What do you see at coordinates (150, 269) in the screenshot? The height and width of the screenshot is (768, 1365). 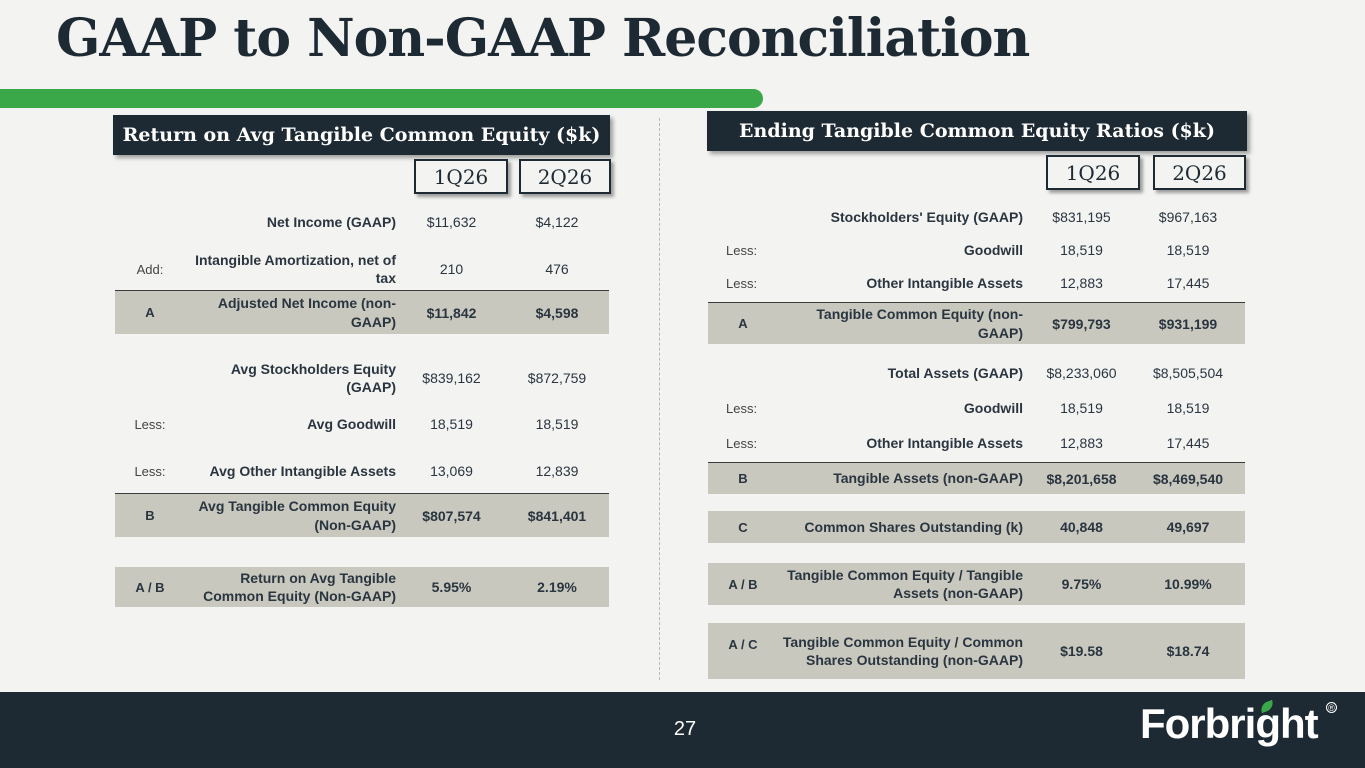 I see `row-prefix: Add:` at bounding box center [150, 269].